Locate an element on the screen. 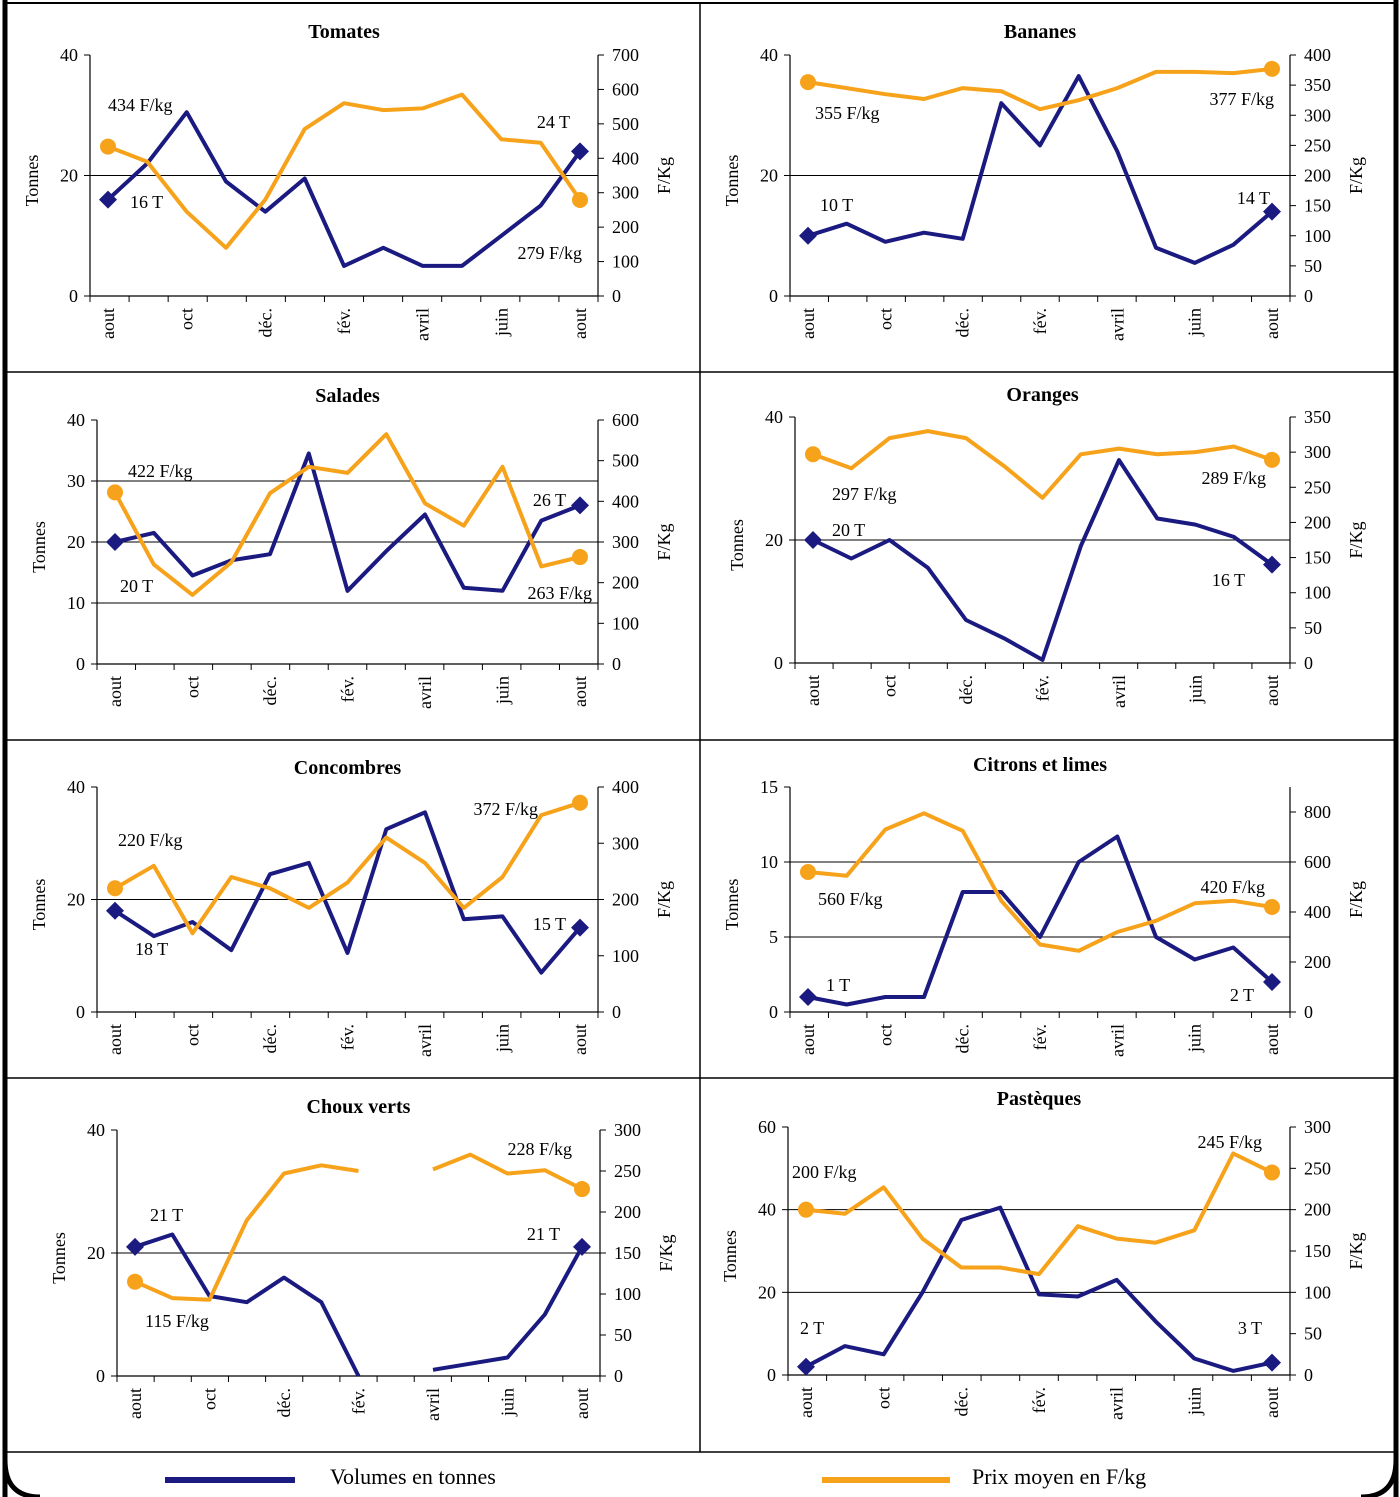  chart-5-volume-line is located at coordinates (347, 892).